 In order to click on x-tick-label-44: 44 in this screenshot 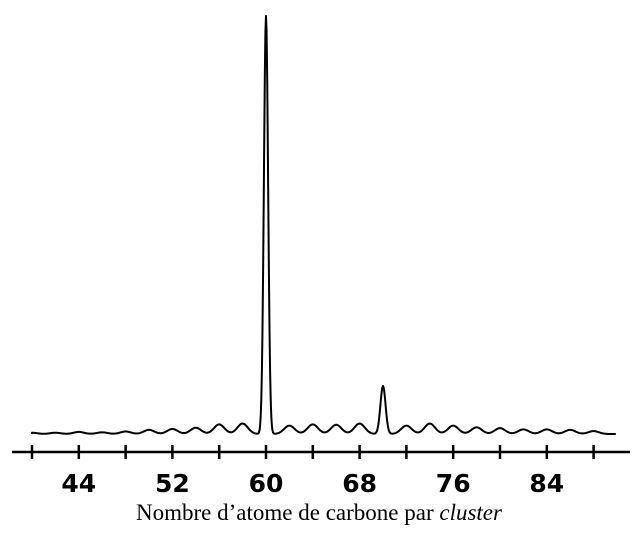, I will do `click(78, 483)`.